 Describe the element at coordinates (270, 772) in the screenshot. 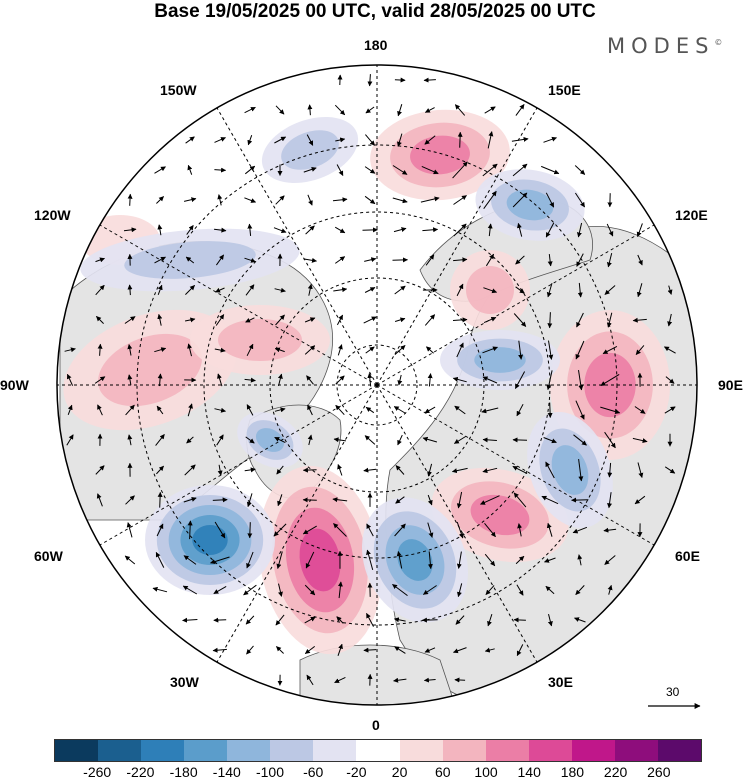

I see `colorbar-tick-label: -100` at that location.